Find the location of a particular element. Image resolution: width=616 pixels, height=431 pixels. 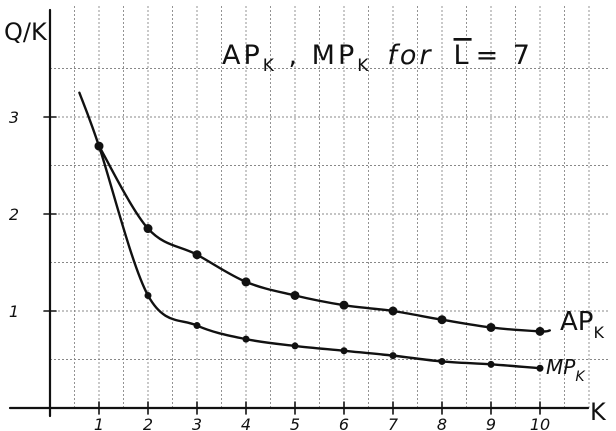

mp-series-label: MPK is located at coordinates (566, 370).